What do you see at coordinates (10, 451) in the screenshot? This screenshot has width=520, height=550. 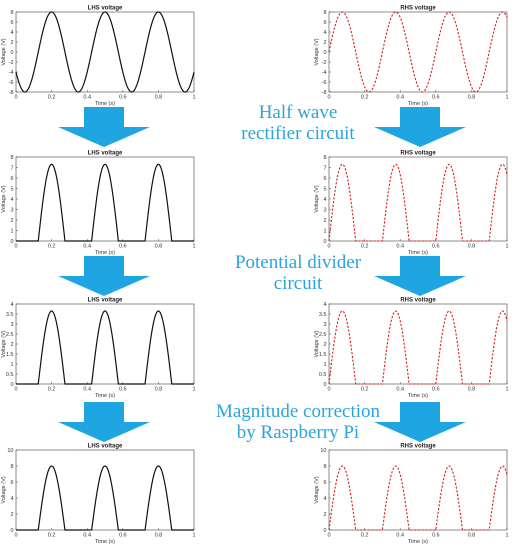 I see `y-tick-label: 10` at bounding box center [10, 451].